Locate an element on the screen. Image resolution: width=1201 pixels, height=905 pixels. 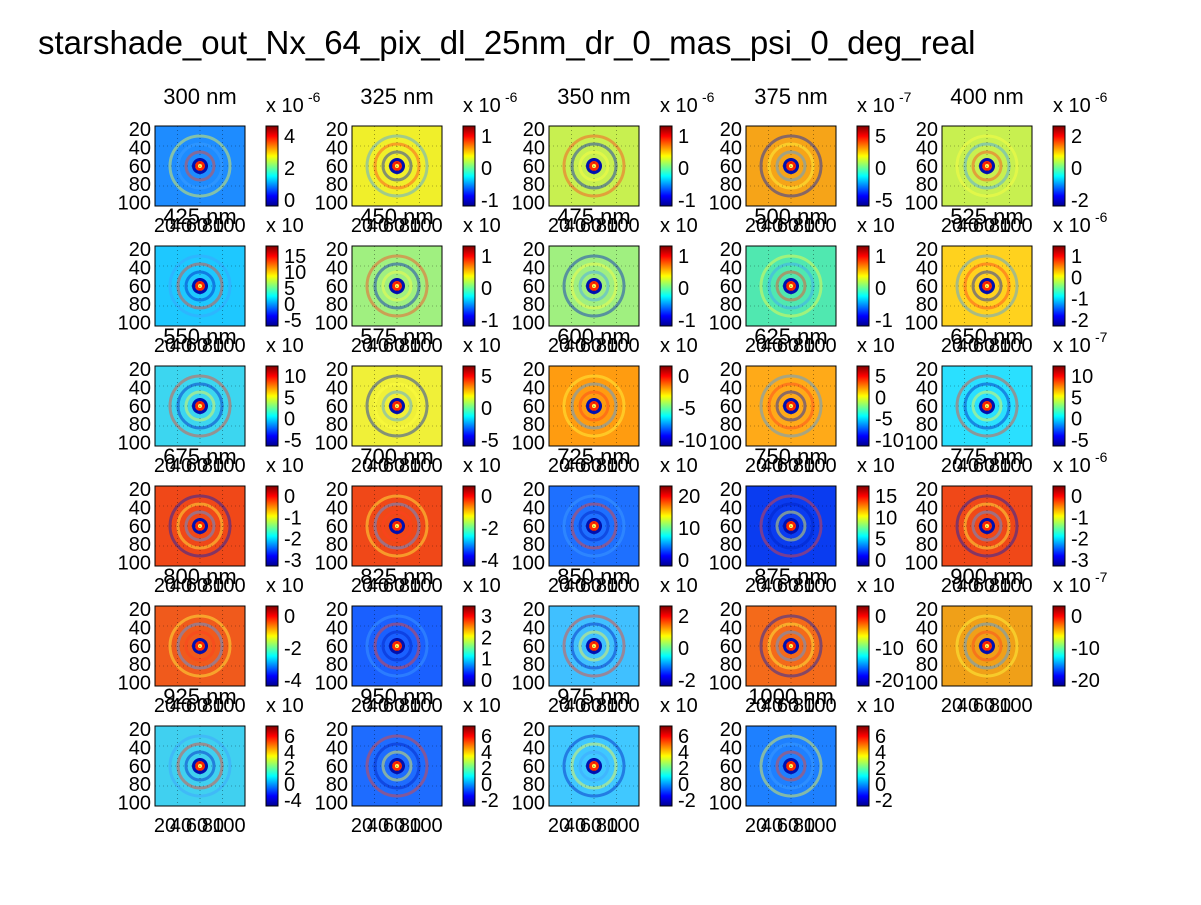
colorbar-exponent-power: -6 is located at coordinates (511, 97).